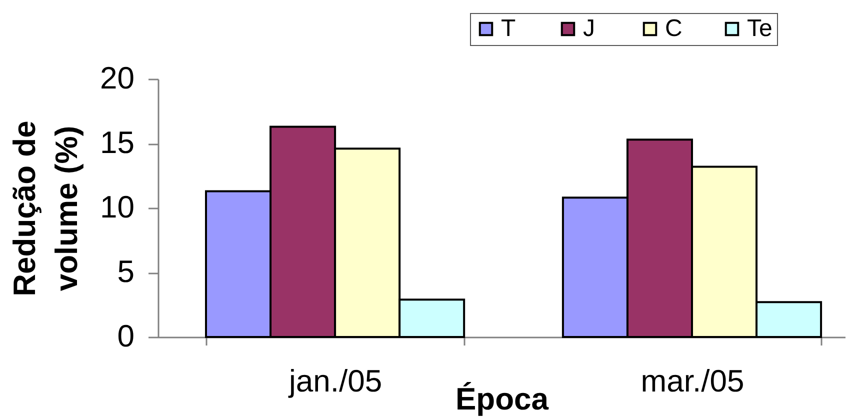 The width and height of the screenshot is (855, 419). What do you see at coordinates (692, 381) in the screenshot?
I see `x-tick-label: mar./05` at bounding box center [692, 381].